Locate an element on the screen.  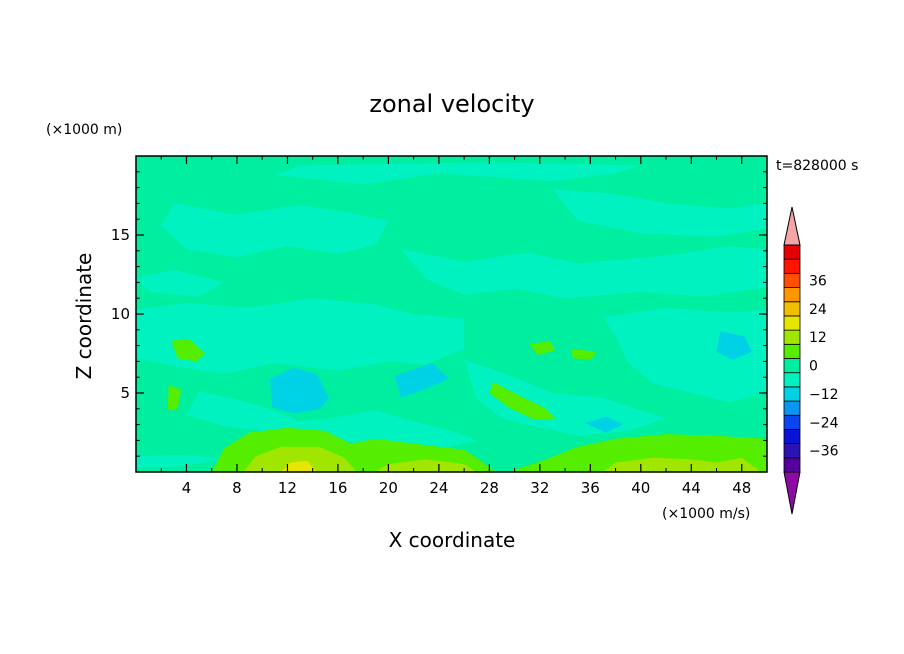
x-tick-label: 28 is located at coordinates (489, 488).